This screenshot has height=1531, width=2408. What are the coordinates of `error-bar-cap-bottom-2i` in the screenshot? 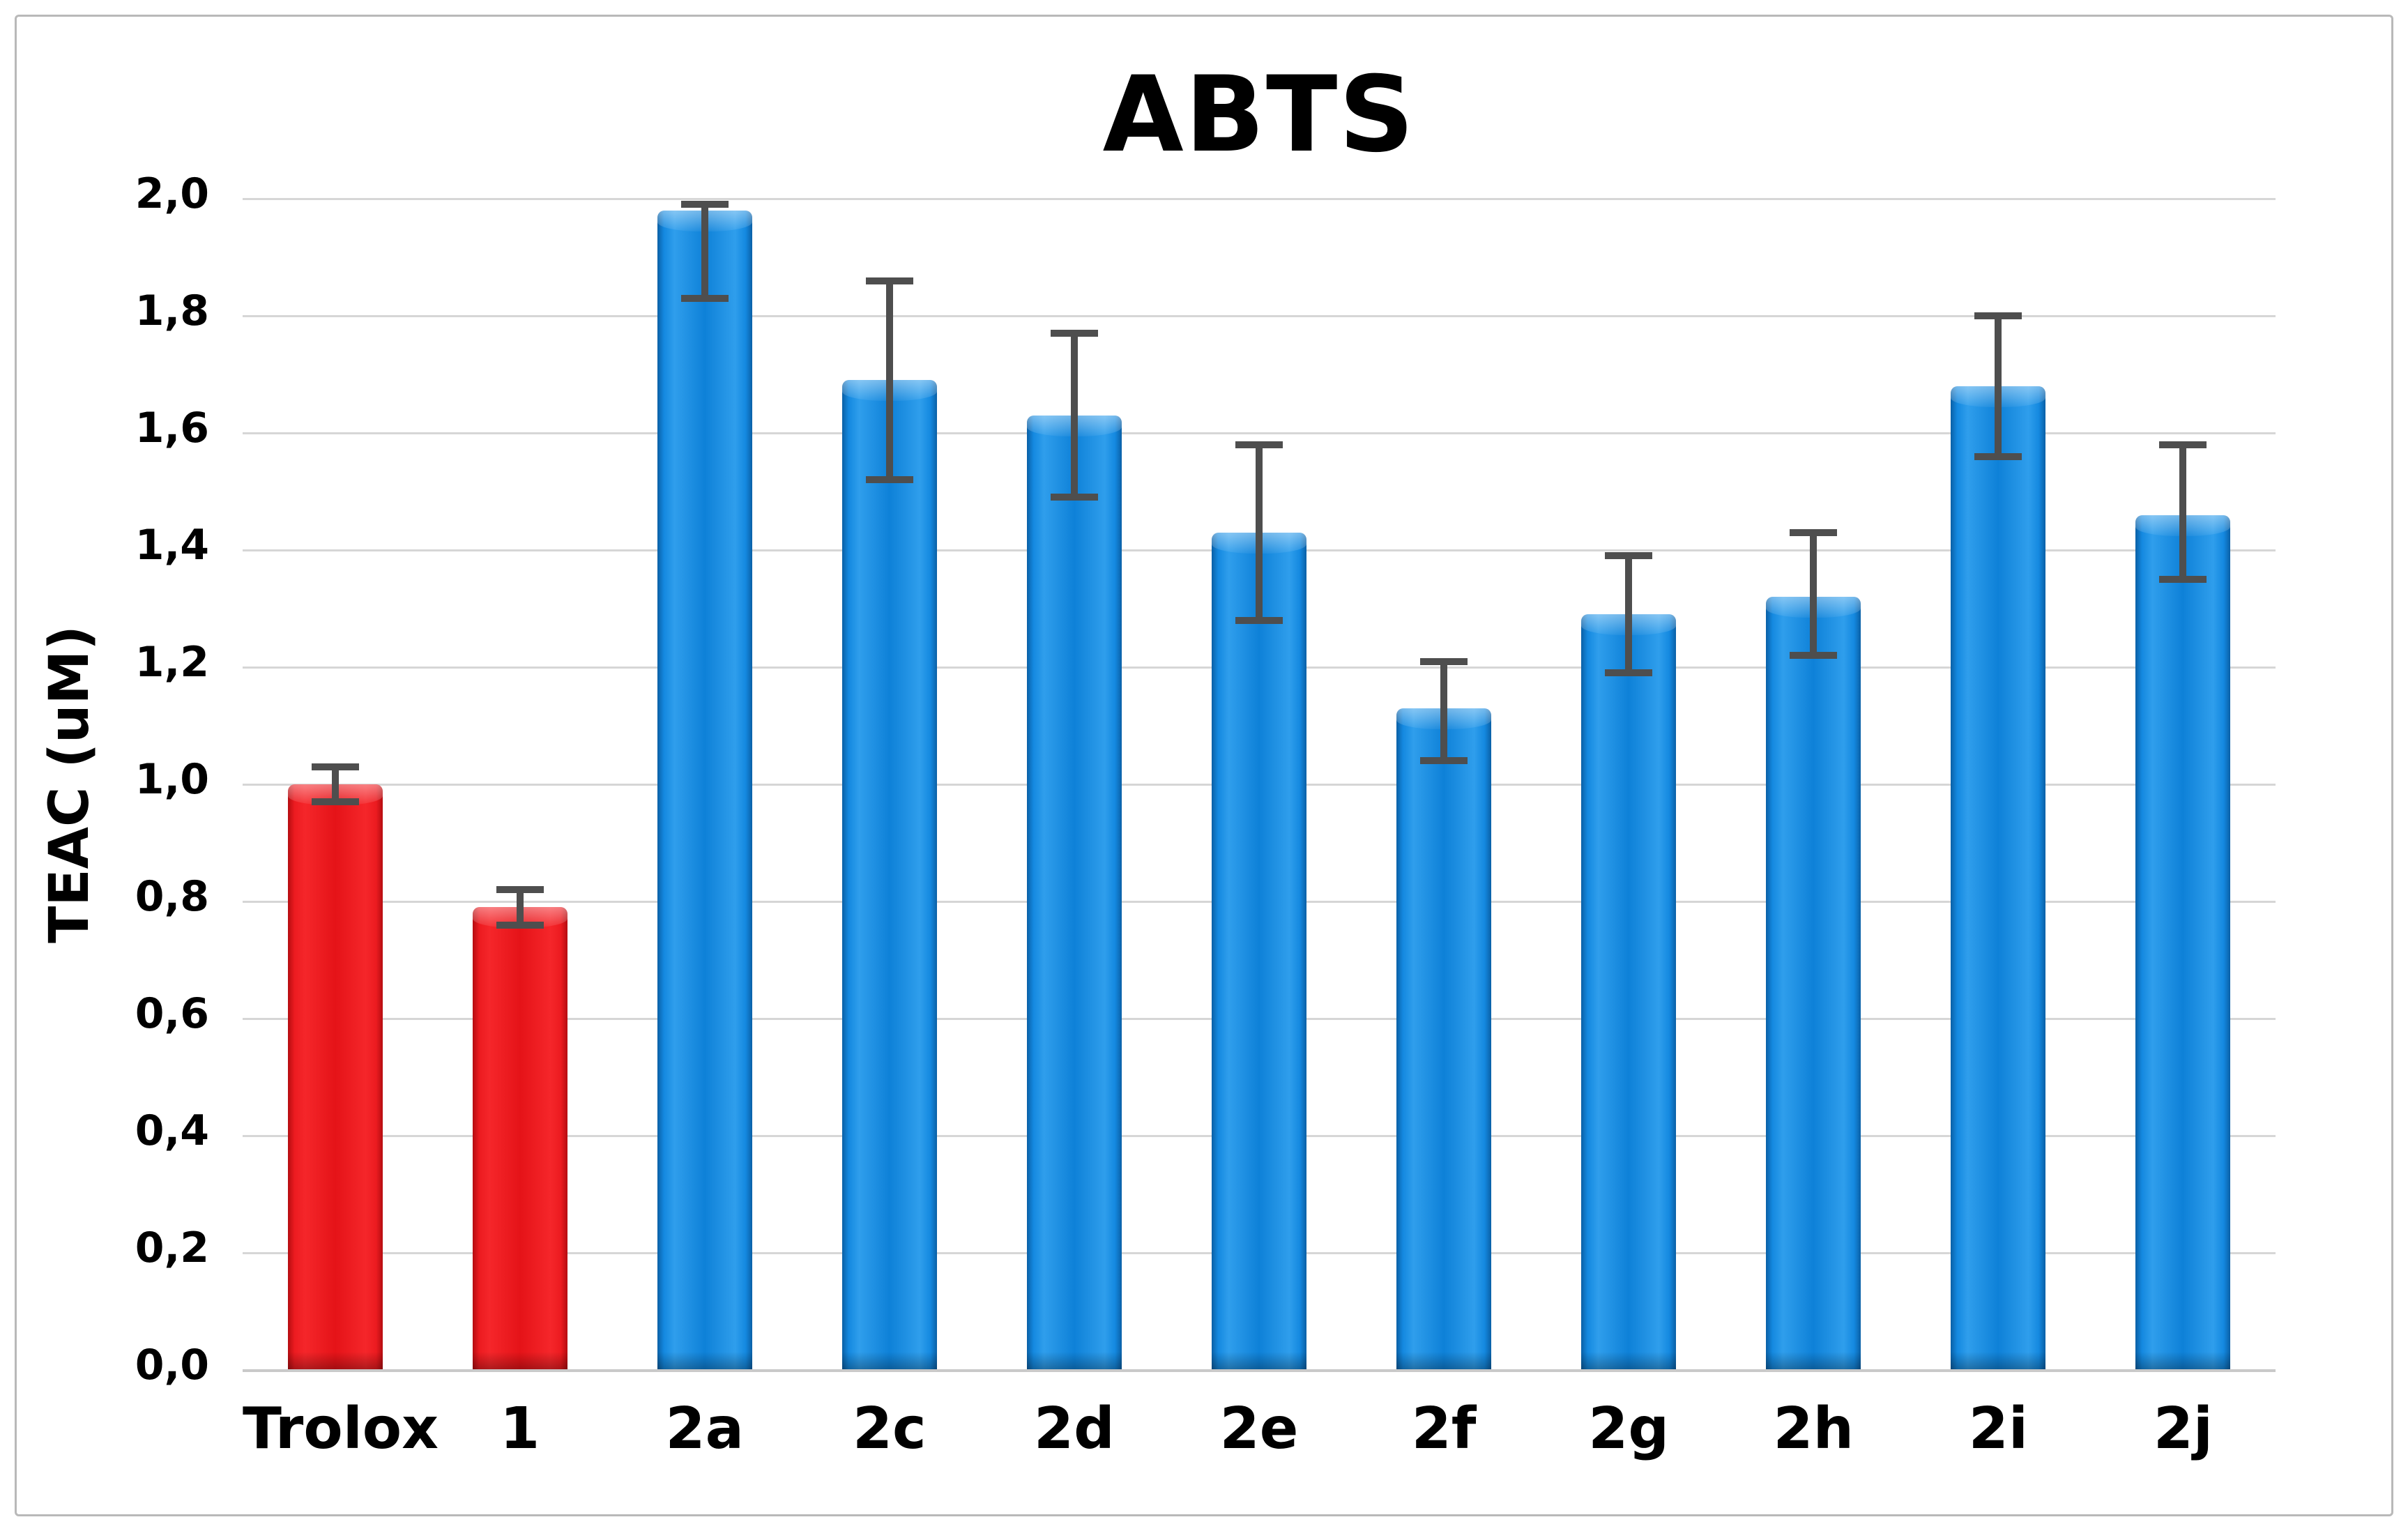 It's located at (1998, 456).